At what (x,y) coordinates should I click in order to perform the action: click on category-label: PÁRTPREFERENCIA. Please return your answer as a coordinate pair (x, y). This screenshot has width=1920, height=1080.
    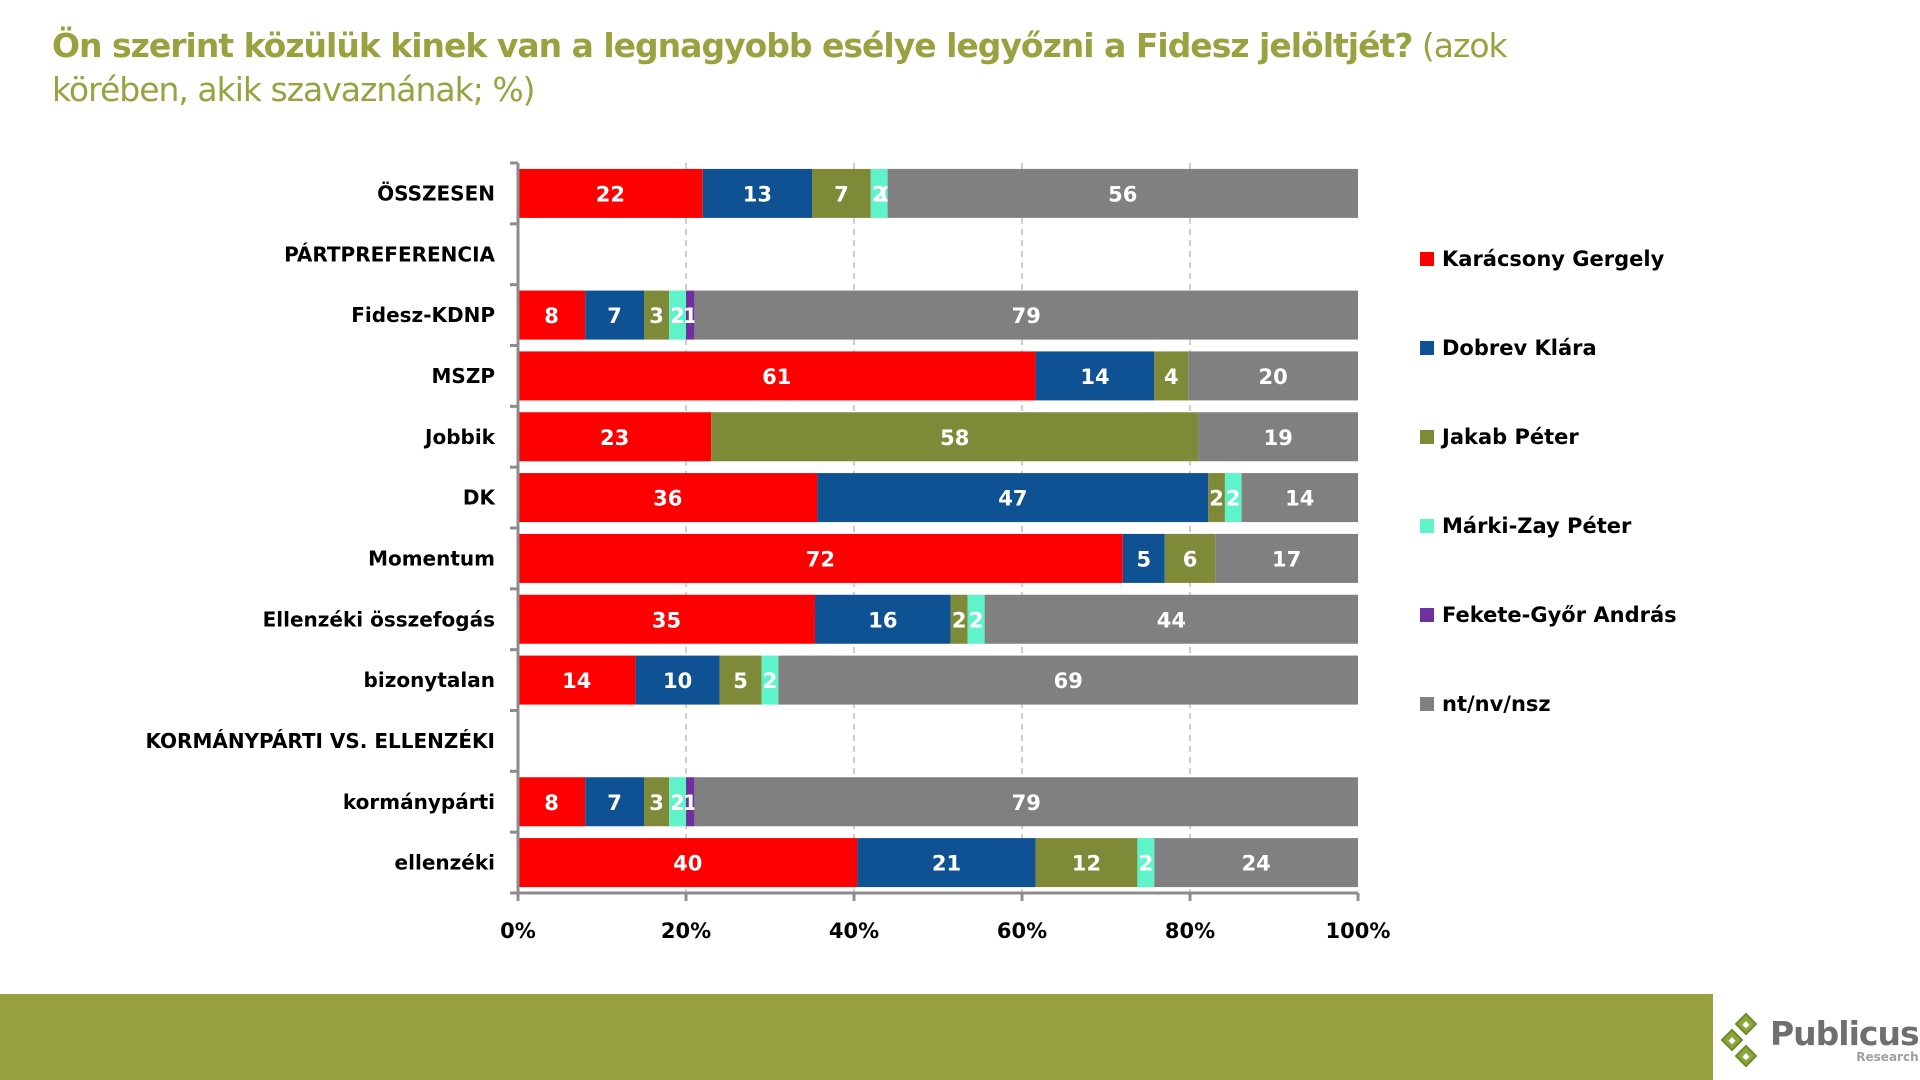
    Looking at the image, I should click on (389, 254).